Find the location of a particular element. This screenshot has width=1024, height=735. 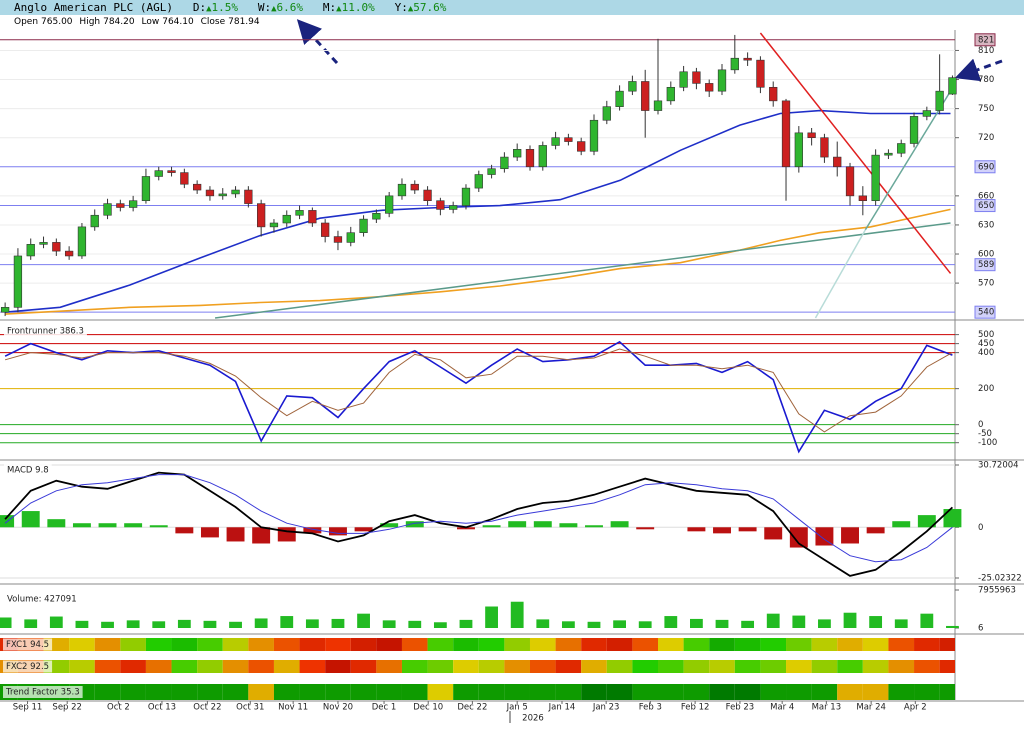

price-level-label: 690 is located at coordinates (986, 167).